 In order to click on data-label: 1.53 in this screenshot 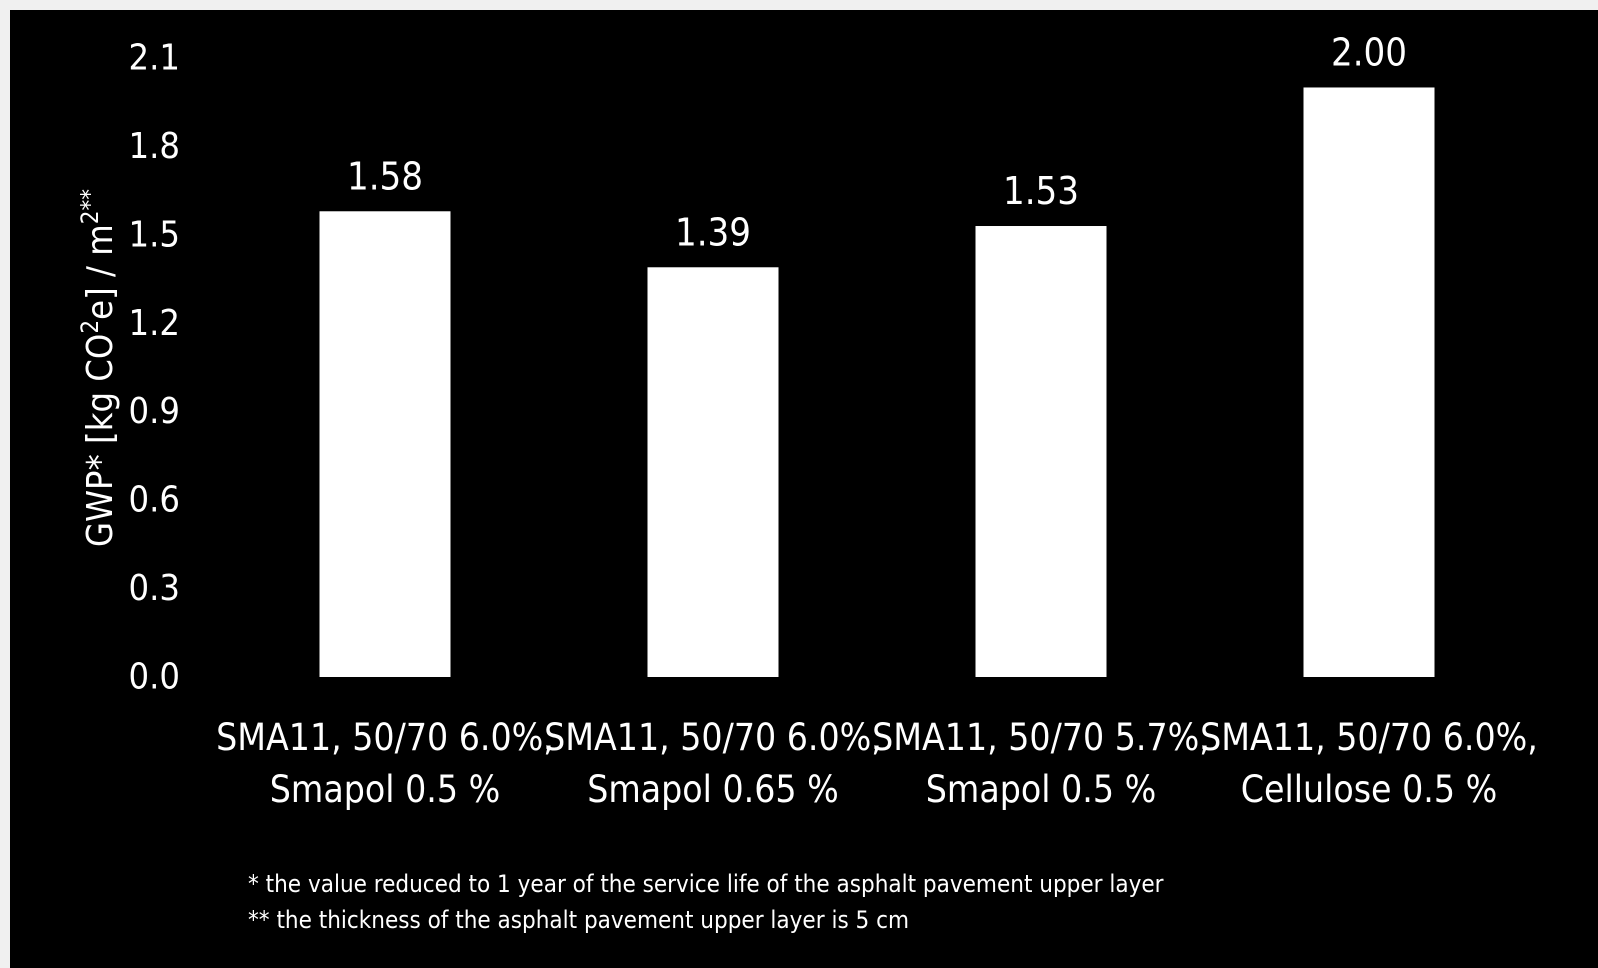, I will do `click(1041, 191)`.